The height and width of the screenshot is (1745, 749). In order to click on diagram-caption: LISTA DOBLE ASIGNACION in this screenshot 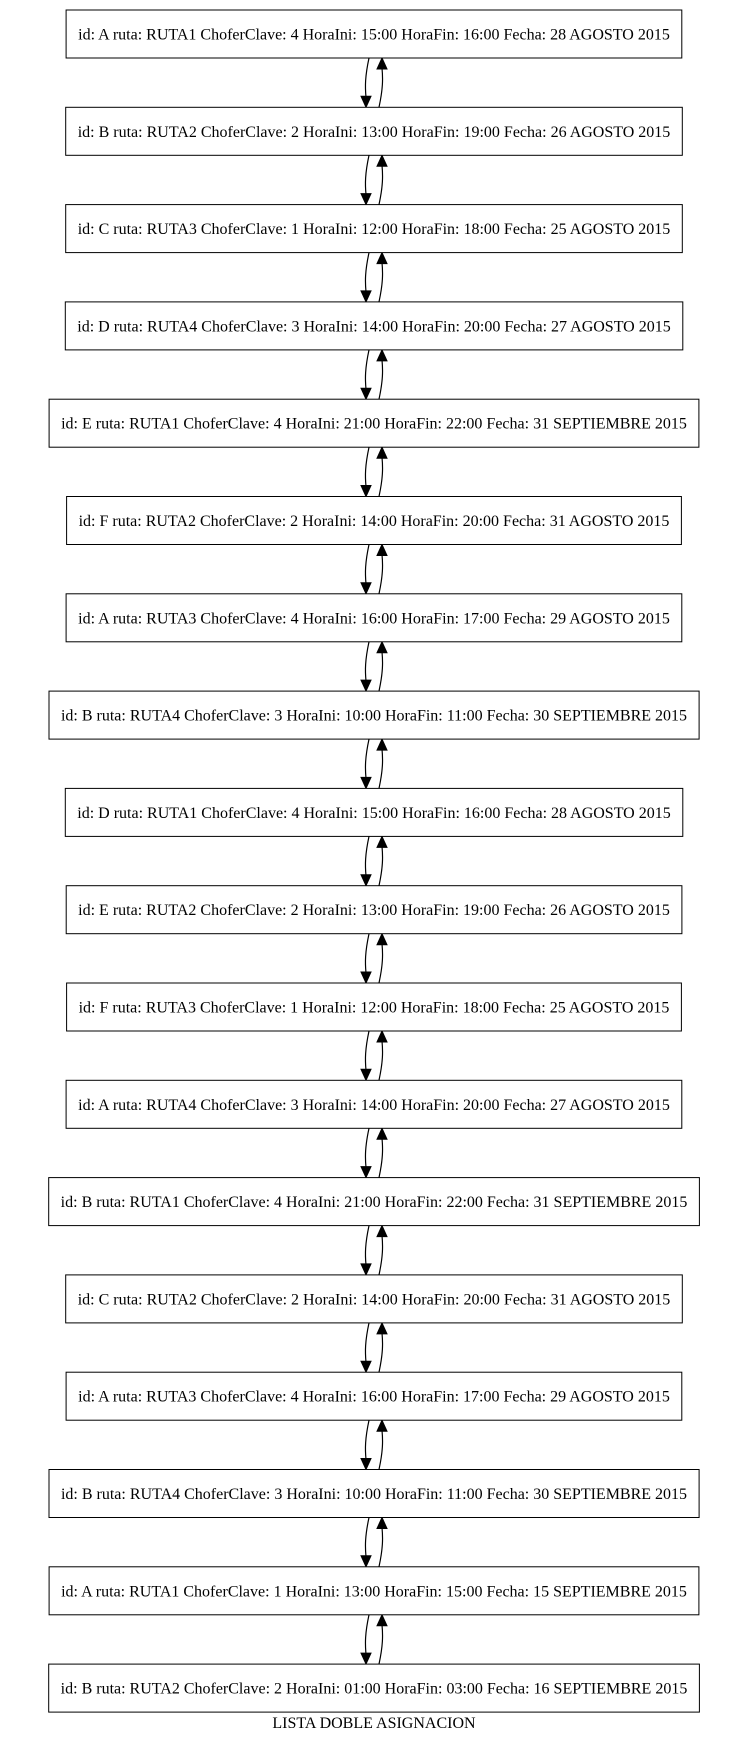, I will do `click(374, 1723)`.